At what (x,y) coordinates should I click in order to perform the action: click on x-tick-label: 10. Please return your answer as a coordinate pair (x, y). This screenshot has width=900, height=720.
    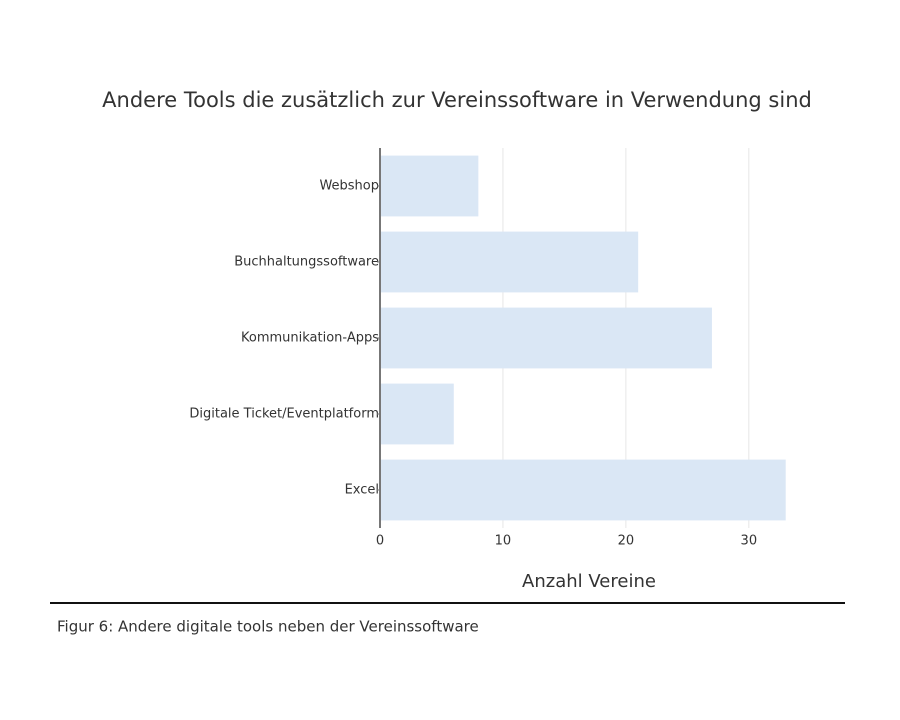
    Looking at the image, I should click on (503, 541).